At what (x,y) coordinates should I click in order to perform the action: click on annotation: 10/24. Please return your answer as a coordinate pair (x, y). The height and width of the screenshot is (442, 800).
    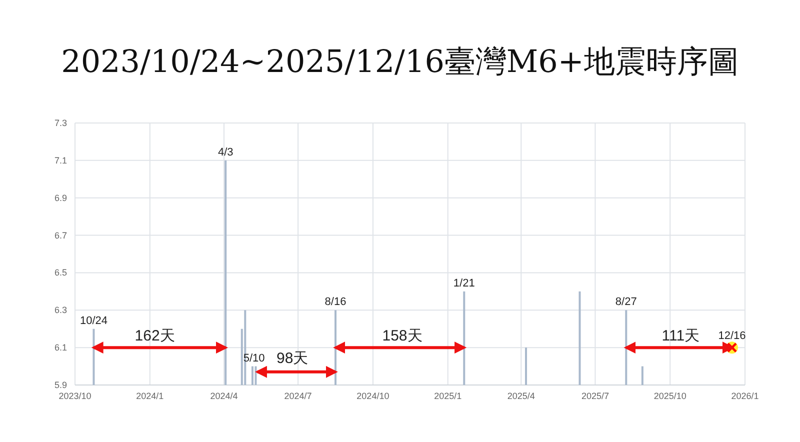
    Looking at the image, I should click on (94, 320).